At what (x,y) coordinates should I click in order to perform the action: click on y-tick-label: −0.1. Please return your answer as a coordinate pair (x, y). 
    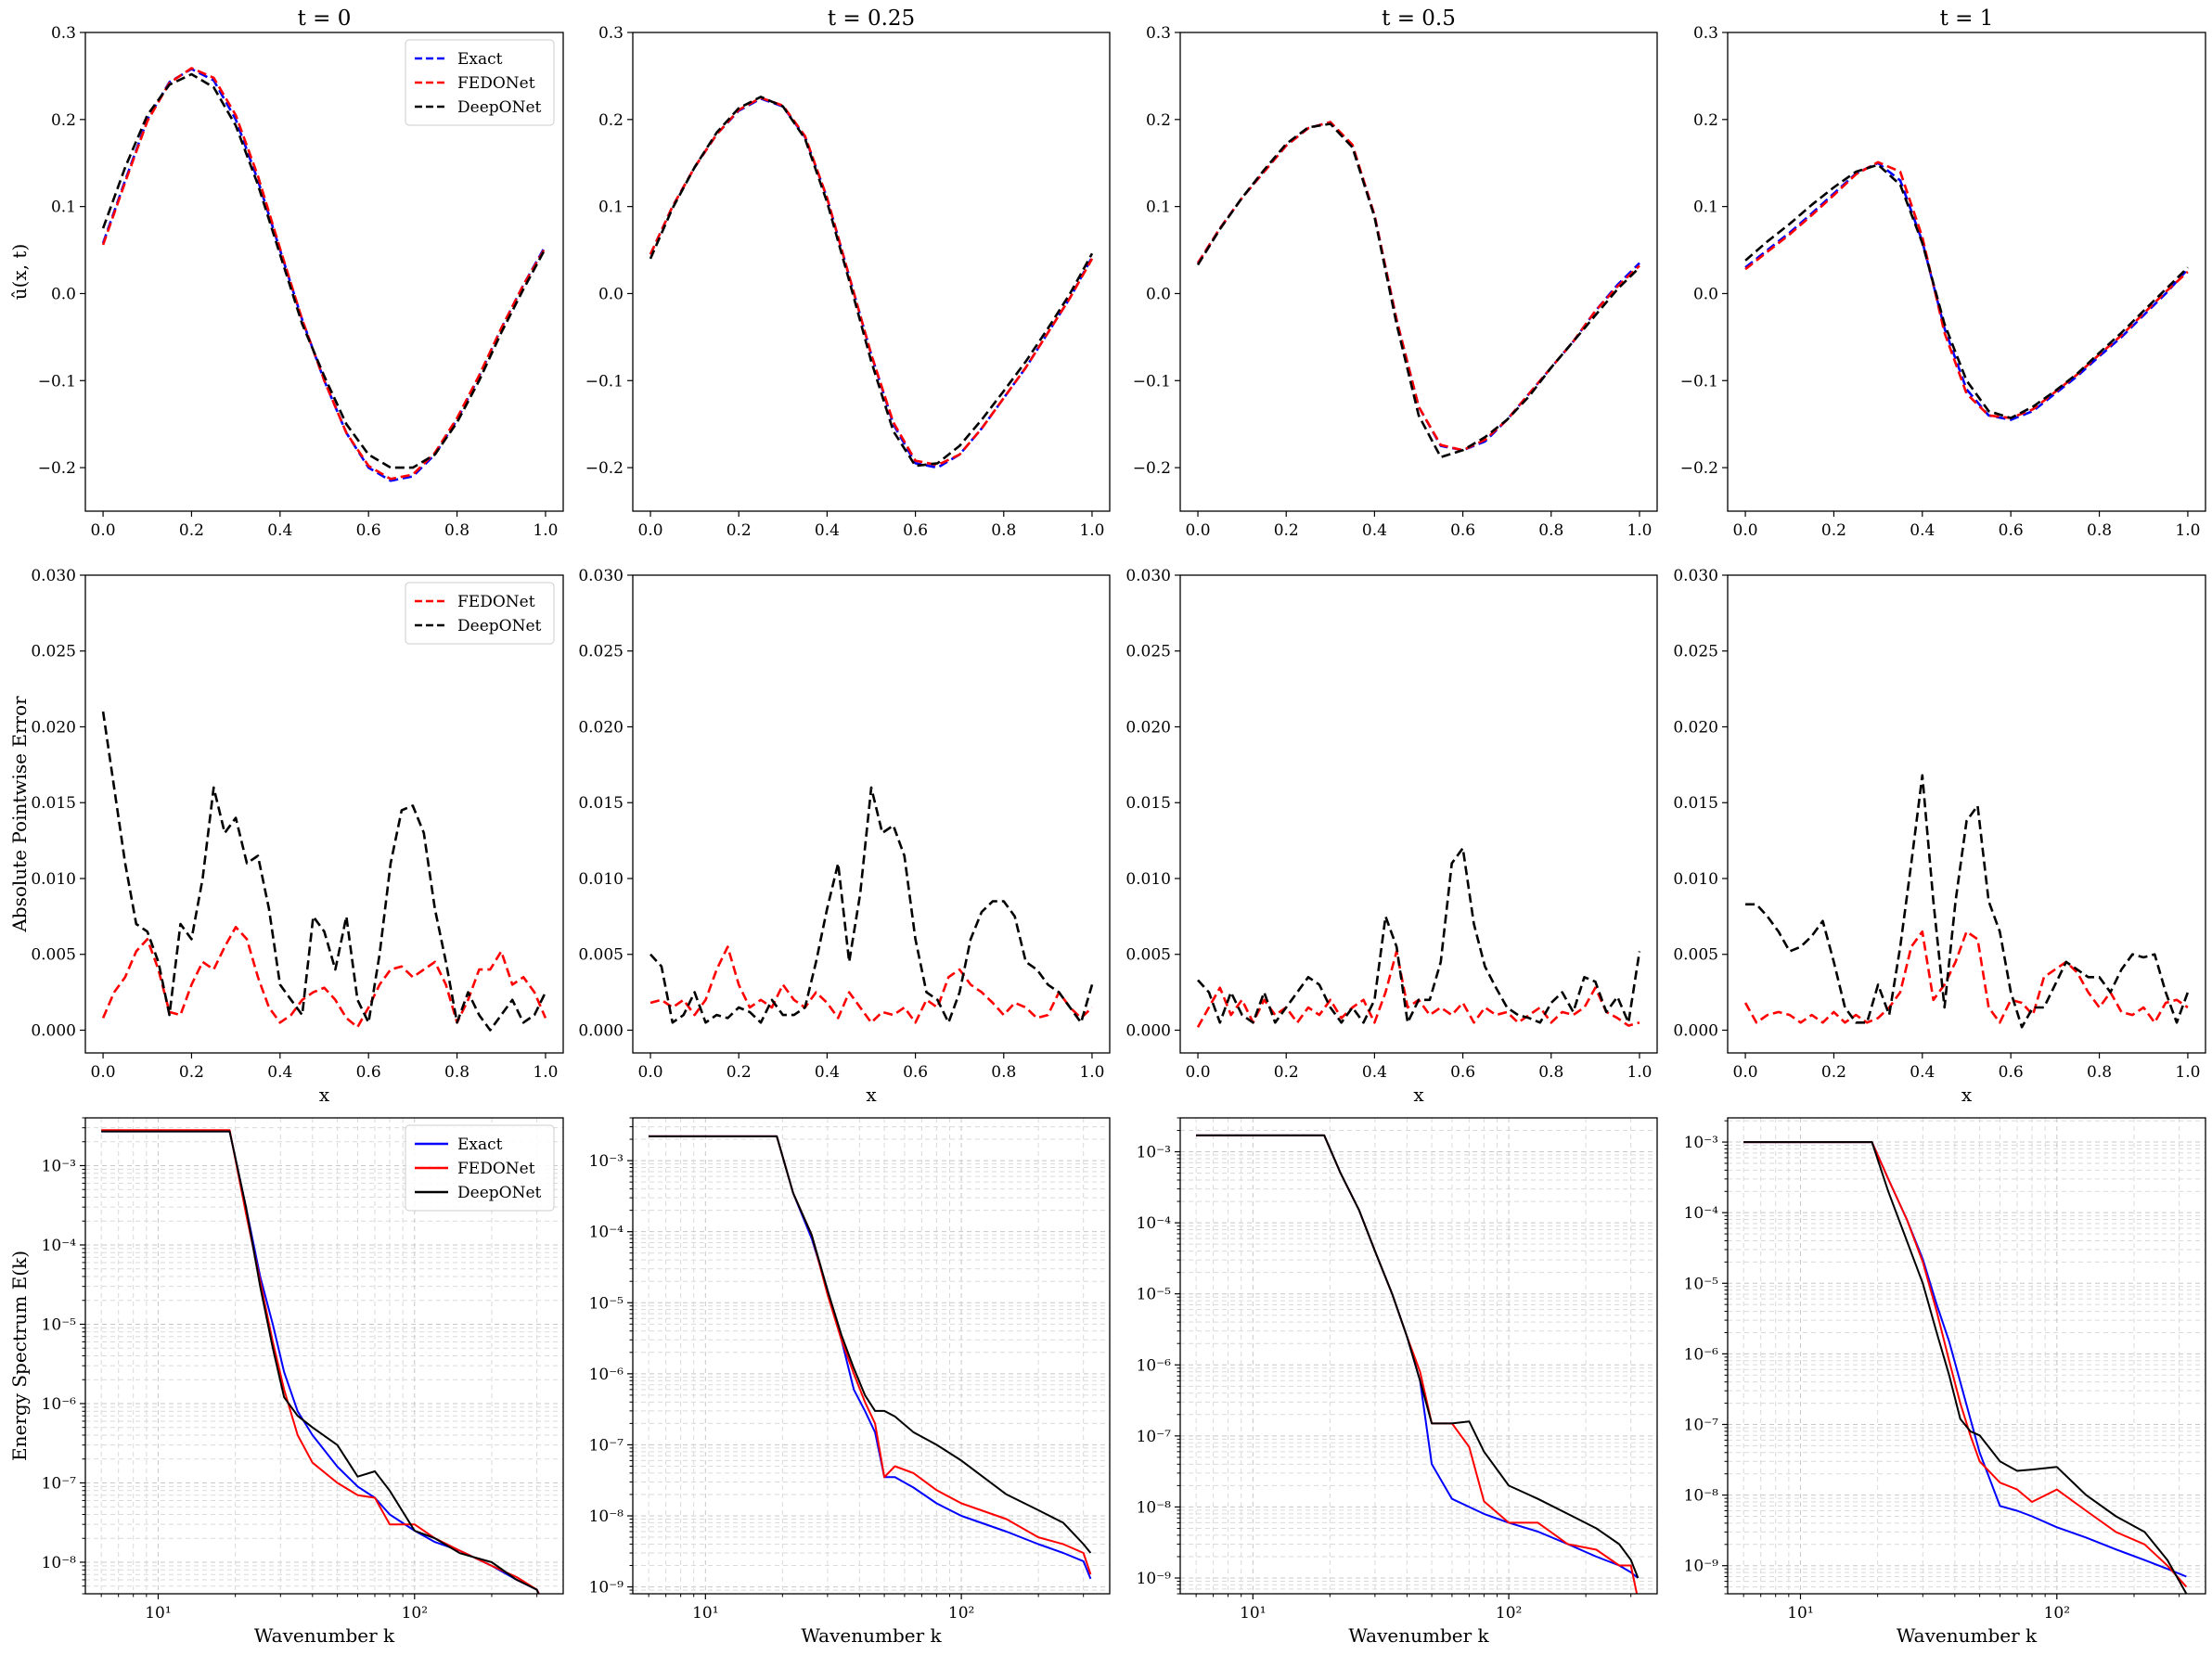
    Looking at the image, I should click on (1699, 381).